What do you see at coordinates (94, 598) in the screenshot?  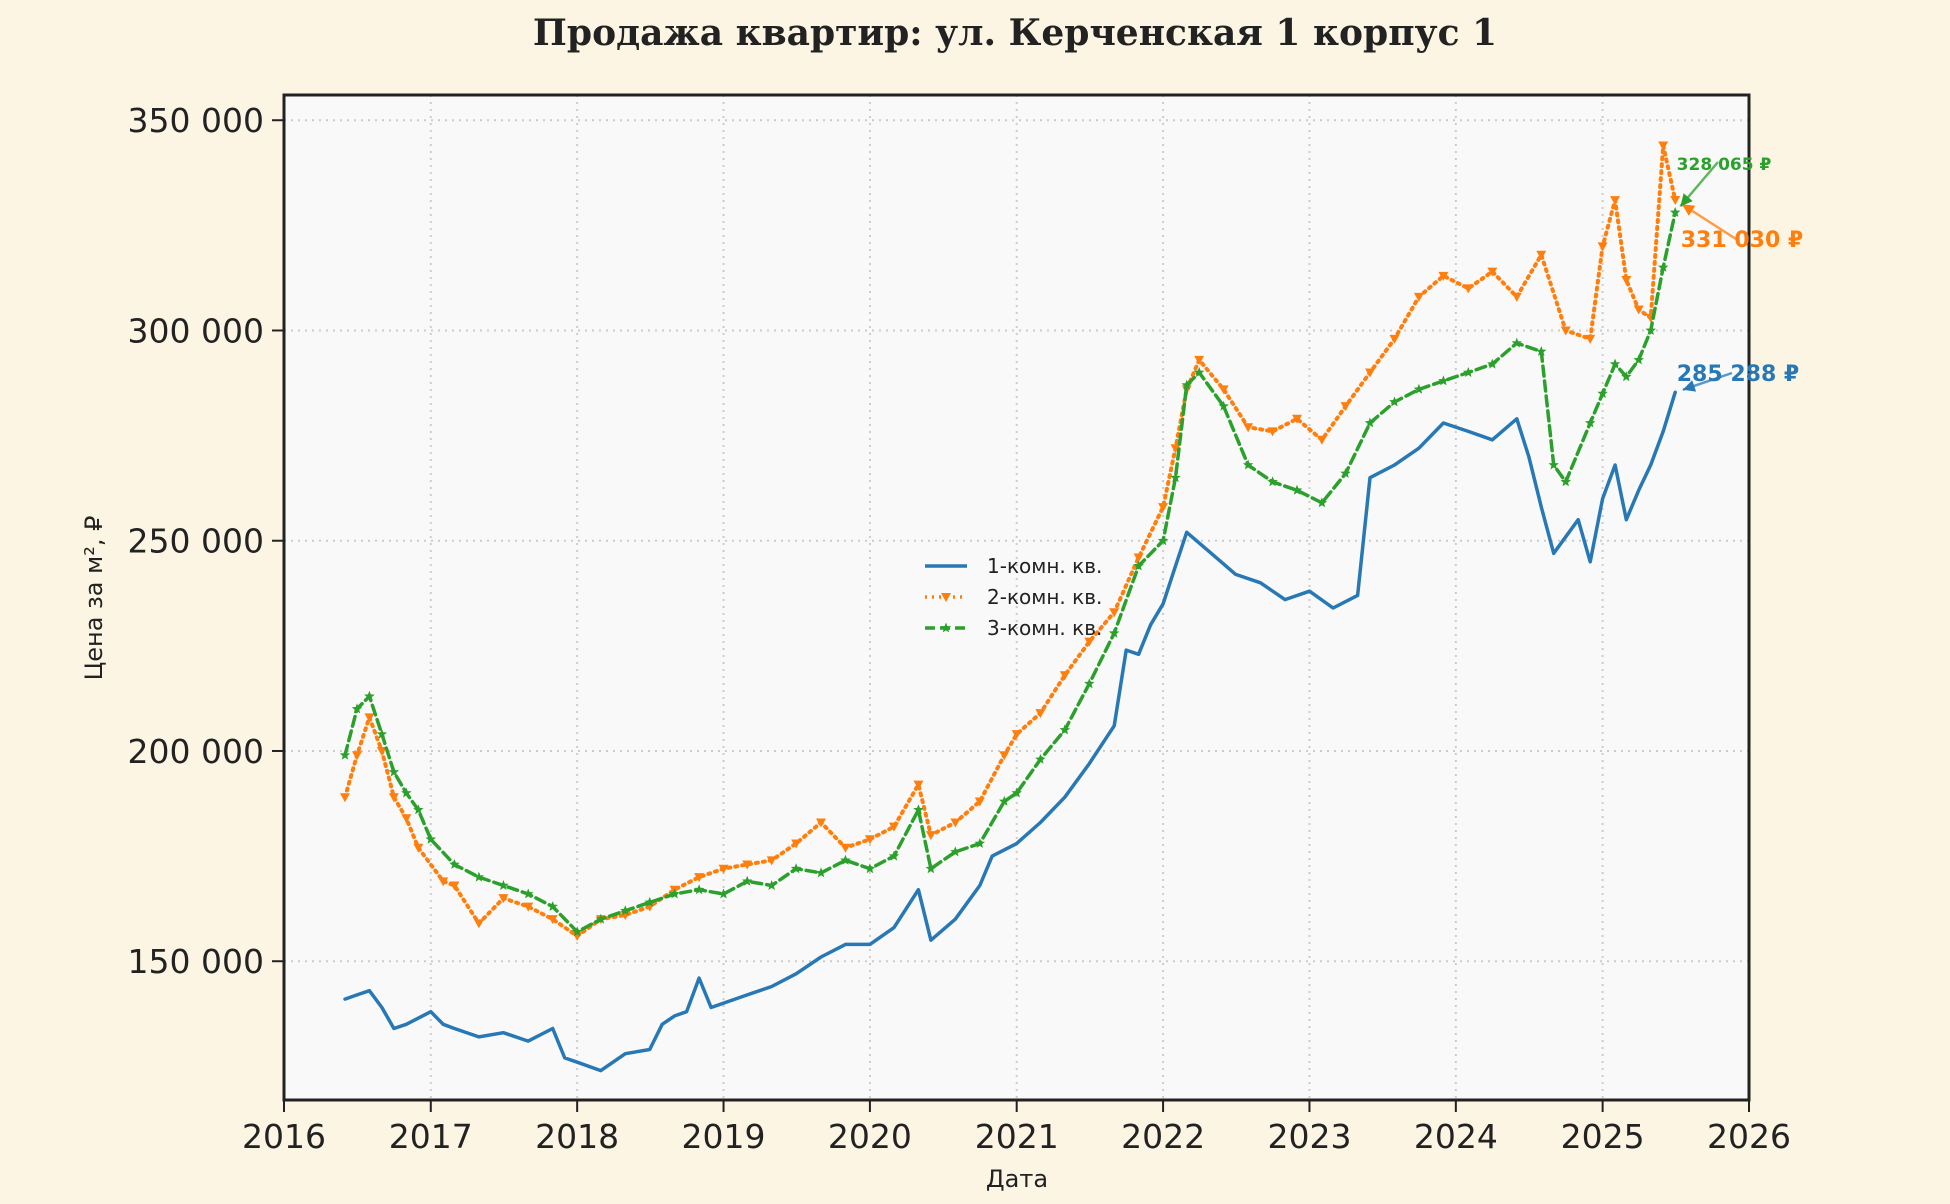 I see `y-axis-label: Цена за м², ₽` at bounding box center [94, 598].